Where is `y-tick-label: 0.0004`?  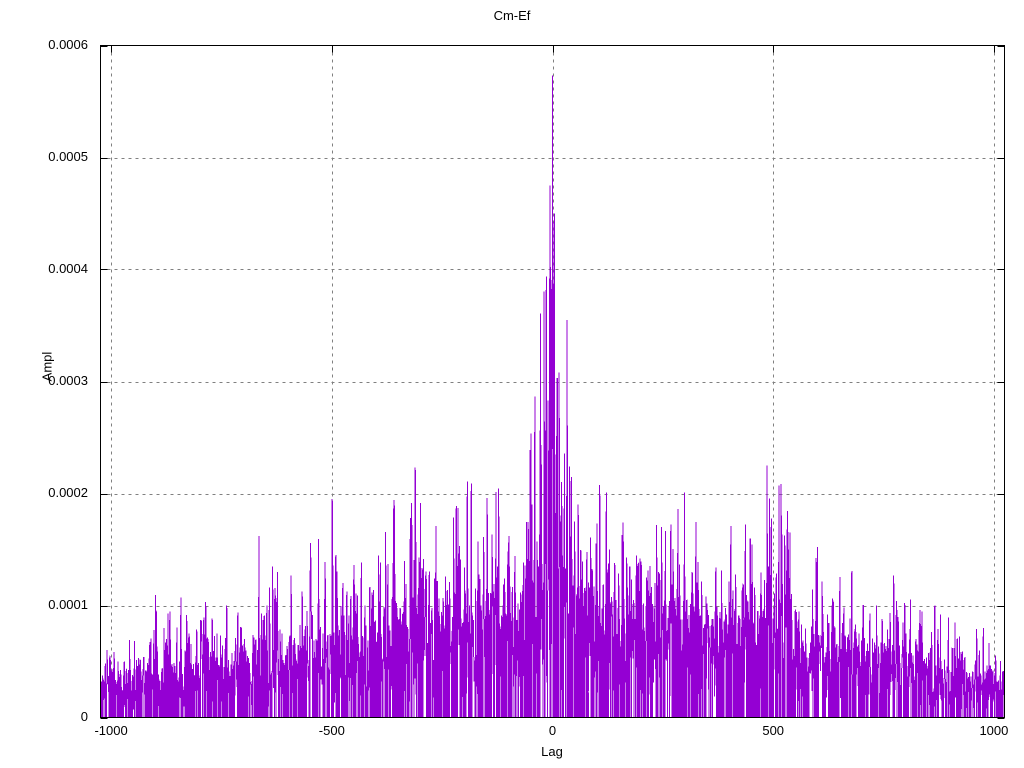 y-tick-label: 0.0004 is located at coordinates (68, 268).